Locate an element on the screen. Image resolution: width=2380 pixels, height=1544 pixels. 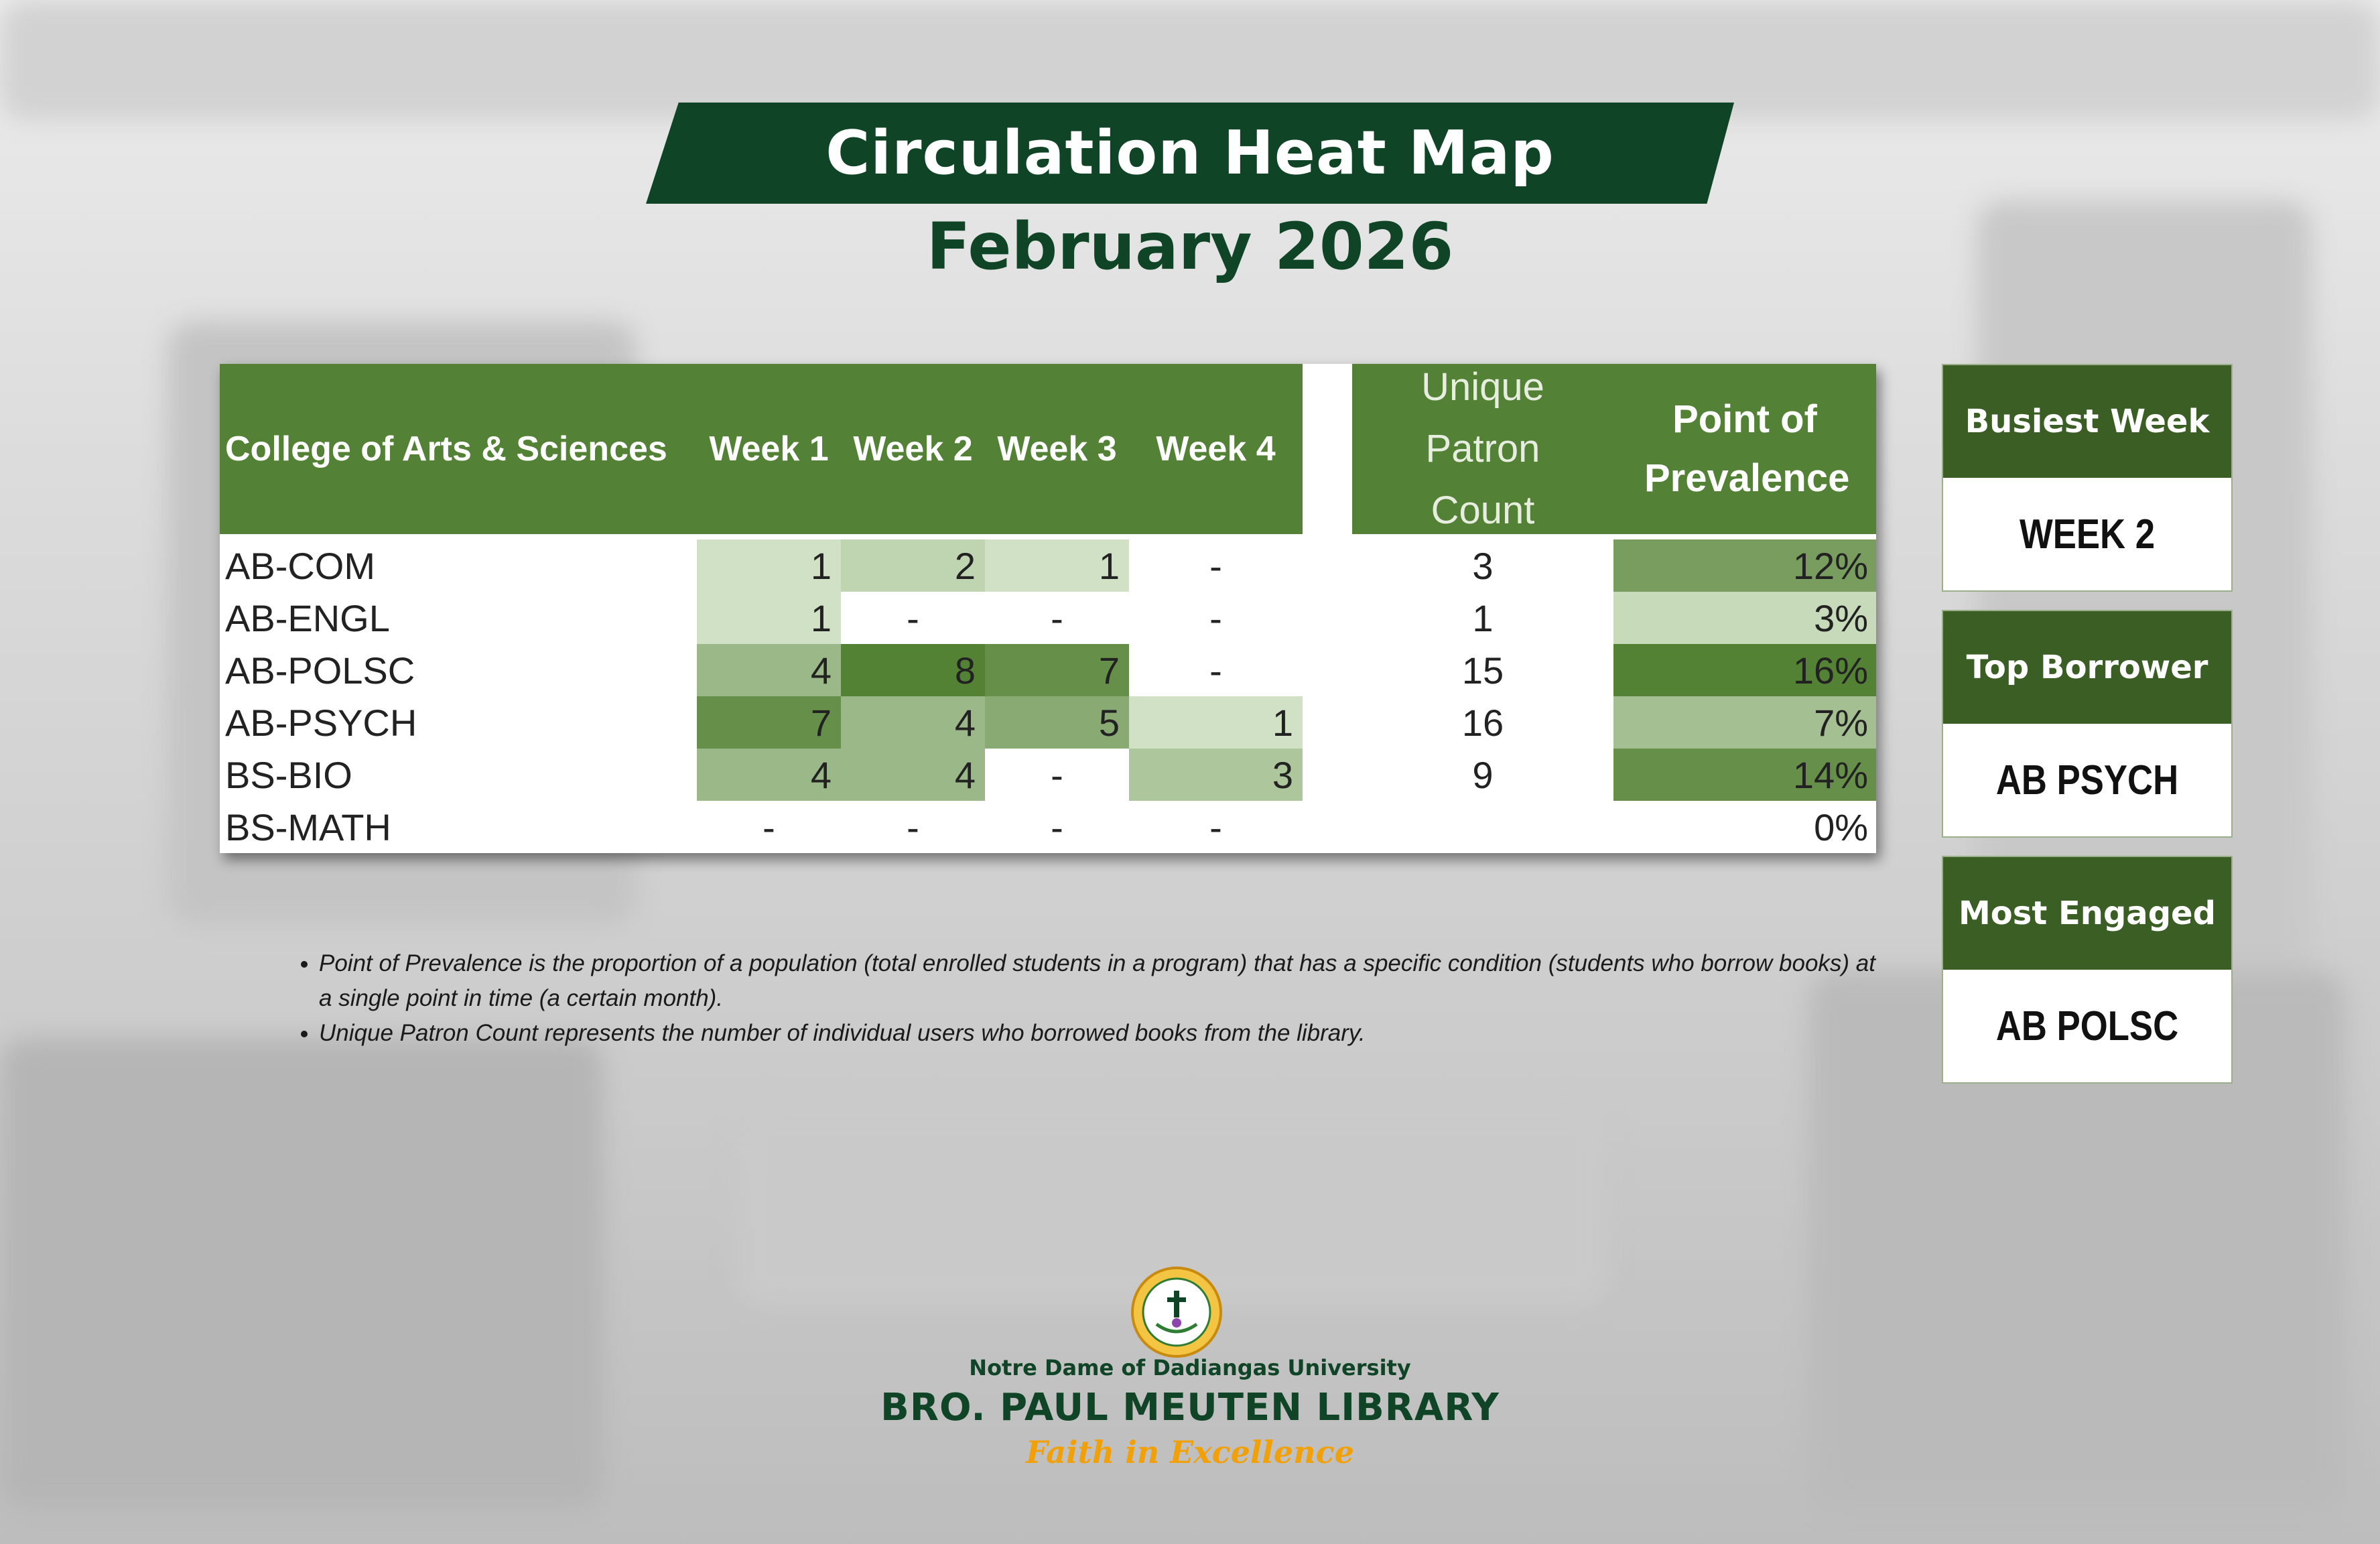
university-name: Notre Dame of Dadiangas University is located at coordinates (1190, 1367).